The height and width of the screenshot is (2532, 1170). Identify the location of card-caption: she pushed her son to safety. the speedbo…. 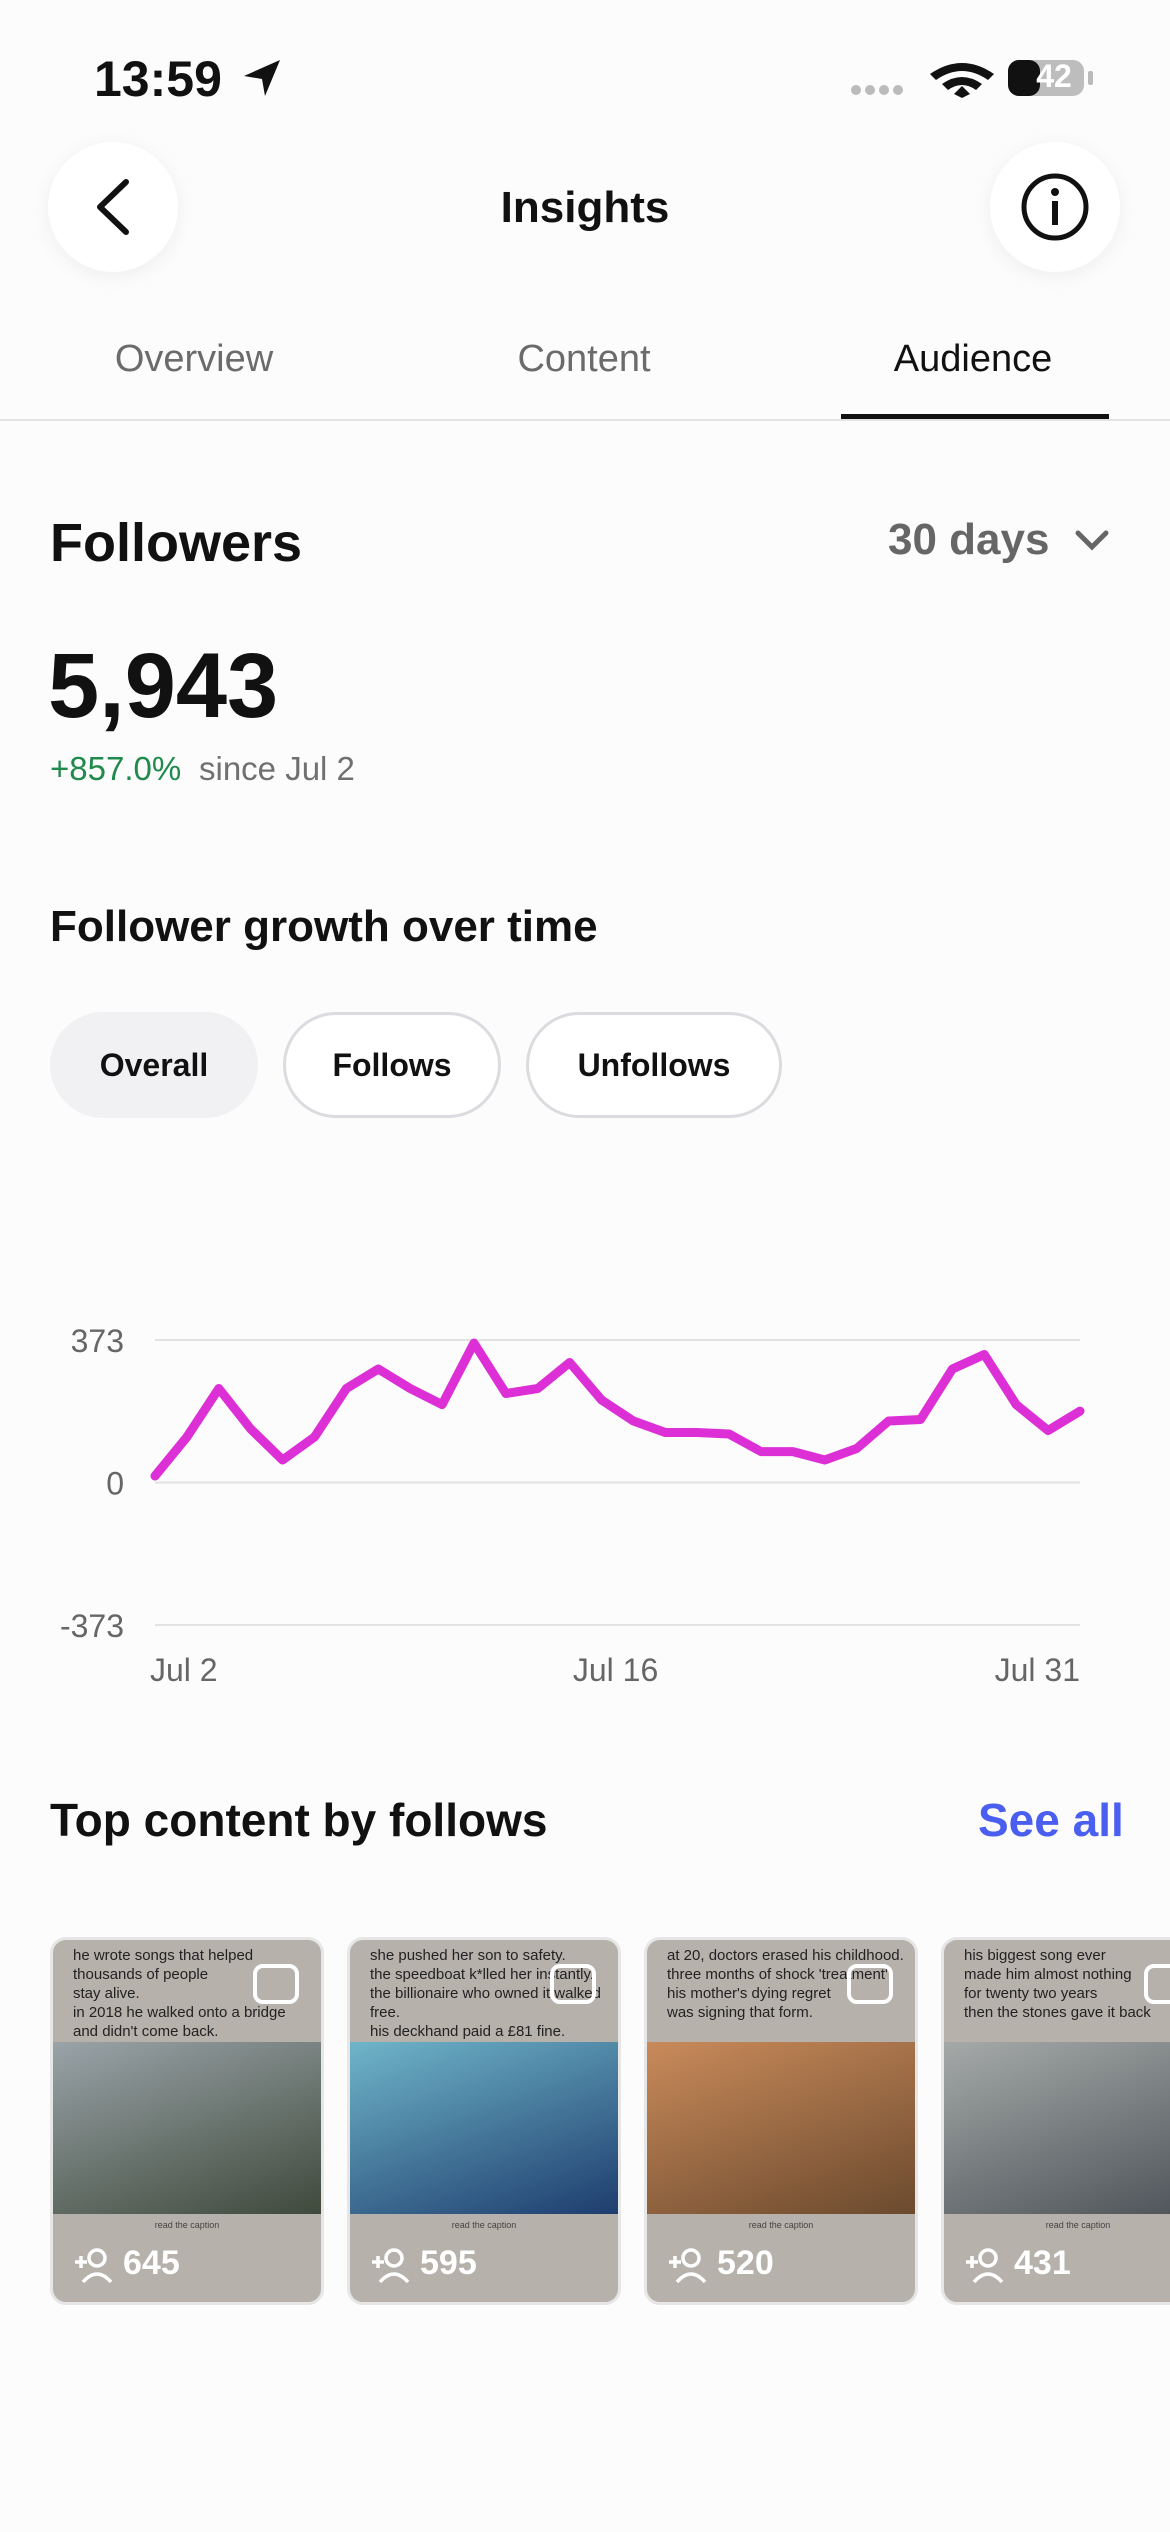
(494, 1993).